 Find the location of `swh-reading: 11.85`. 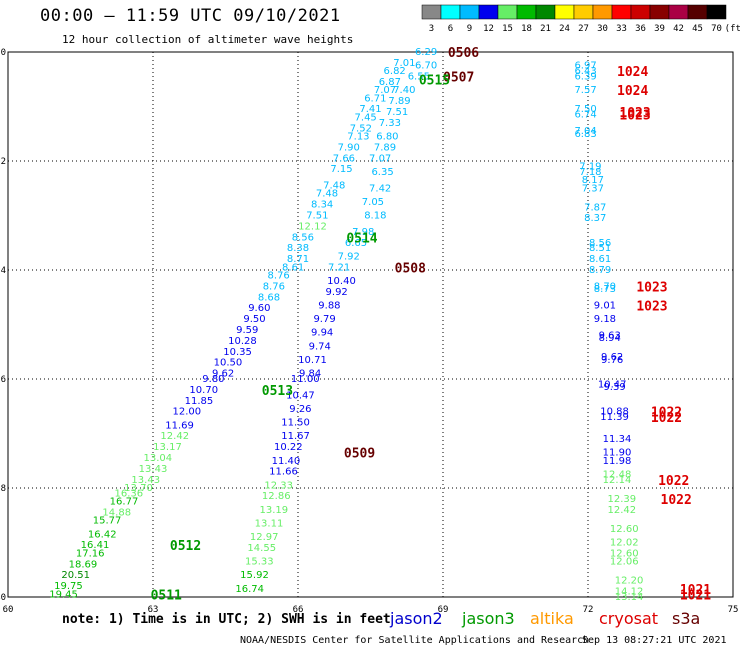

swh-reading: 11.85 is located at coordinates (199, 401).